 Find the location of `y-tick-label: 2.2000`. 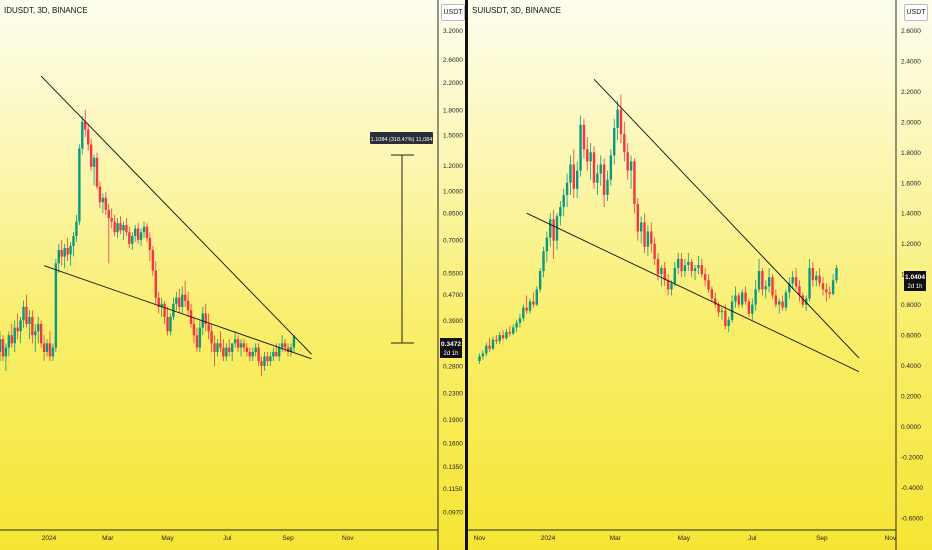

y-tick-label: 2.2000 is located at coordinates (911, 92).